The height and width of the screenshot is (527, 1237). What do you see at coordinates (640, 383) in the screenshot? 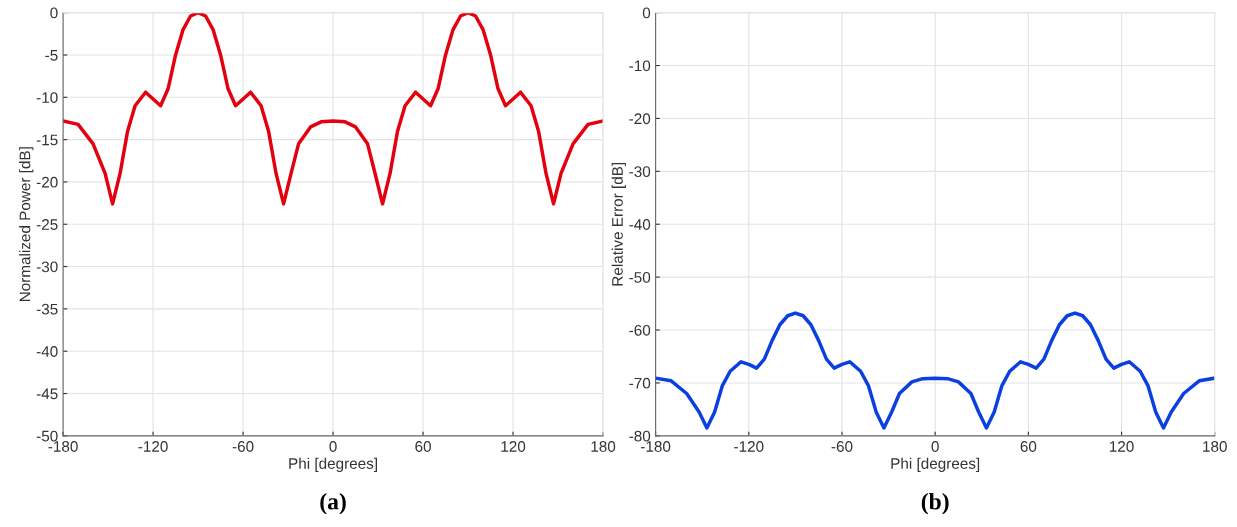
I see `y-tick-label: -70` at bounding box center [640, 383].